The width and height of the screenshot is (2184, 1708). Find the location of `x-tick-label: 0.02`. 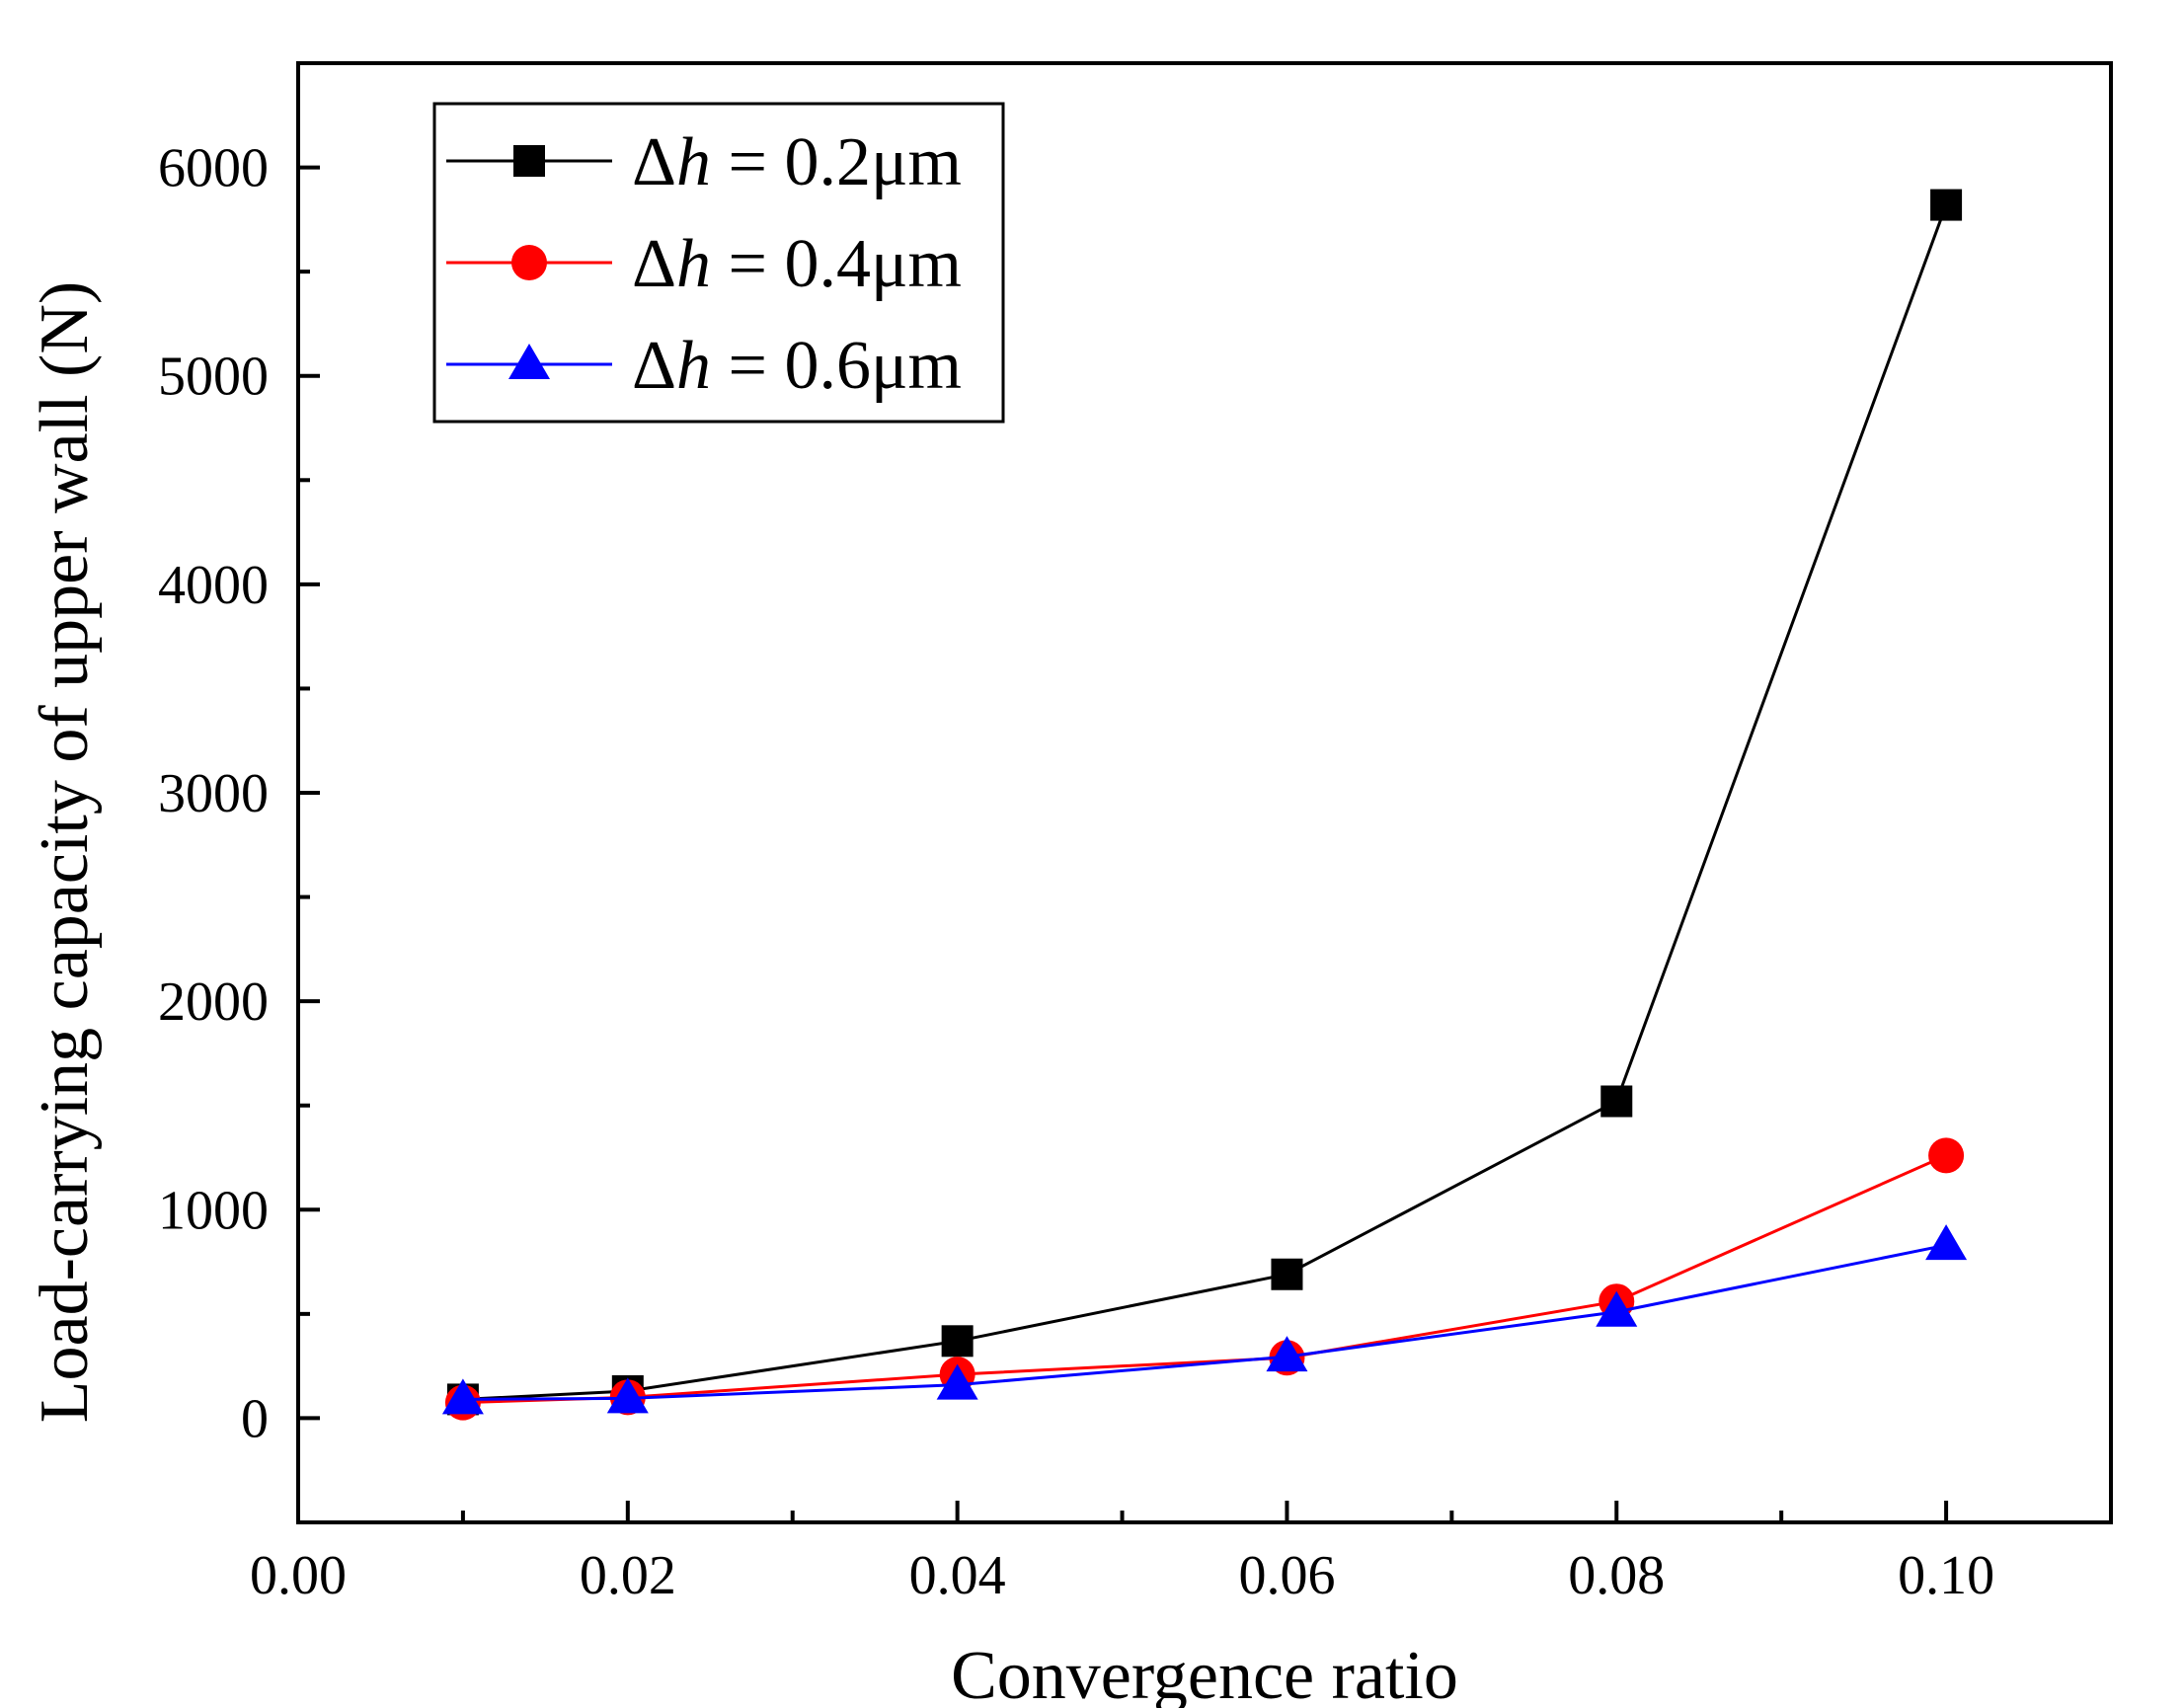

x-tick-label: 0.02 is located at coordinates (628, 1575).